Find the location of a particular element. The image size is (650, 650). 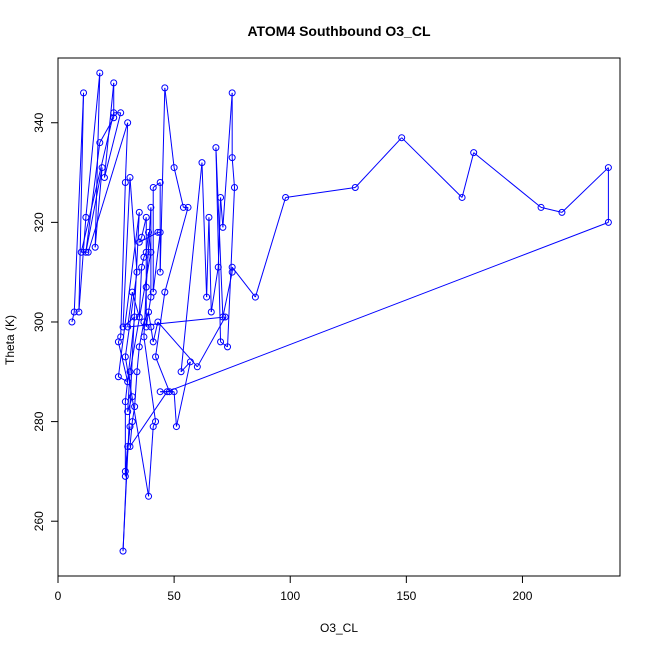

x-tick-label: 0 is located at coordinates (58, 596).